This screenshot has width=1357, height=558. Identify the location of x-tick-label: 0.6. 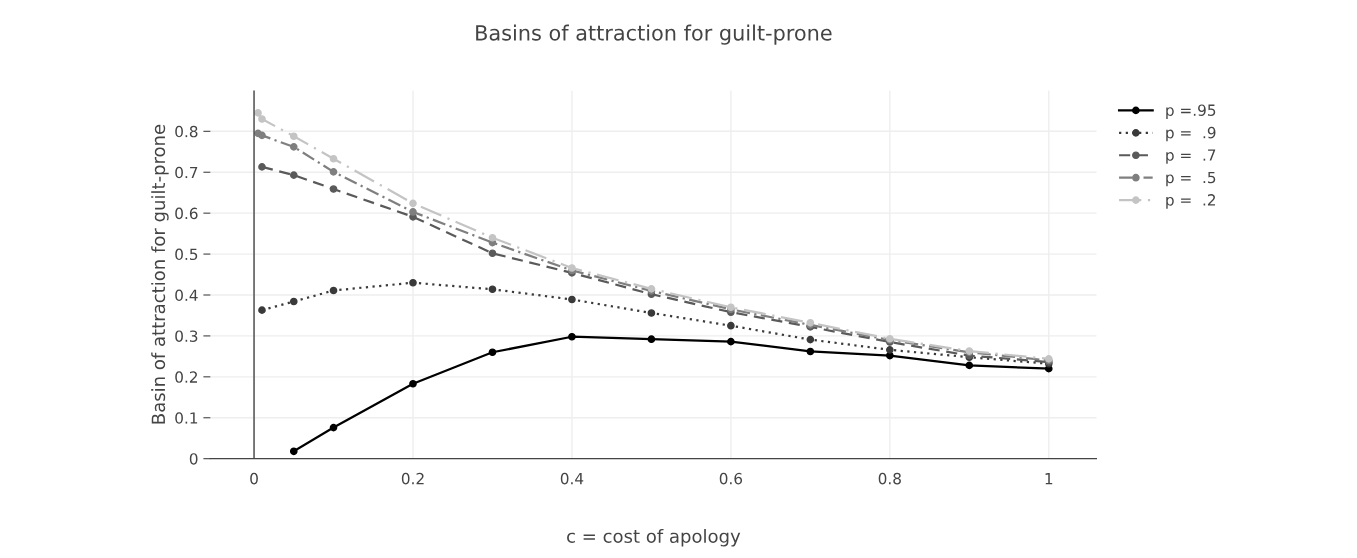
(731, 478).